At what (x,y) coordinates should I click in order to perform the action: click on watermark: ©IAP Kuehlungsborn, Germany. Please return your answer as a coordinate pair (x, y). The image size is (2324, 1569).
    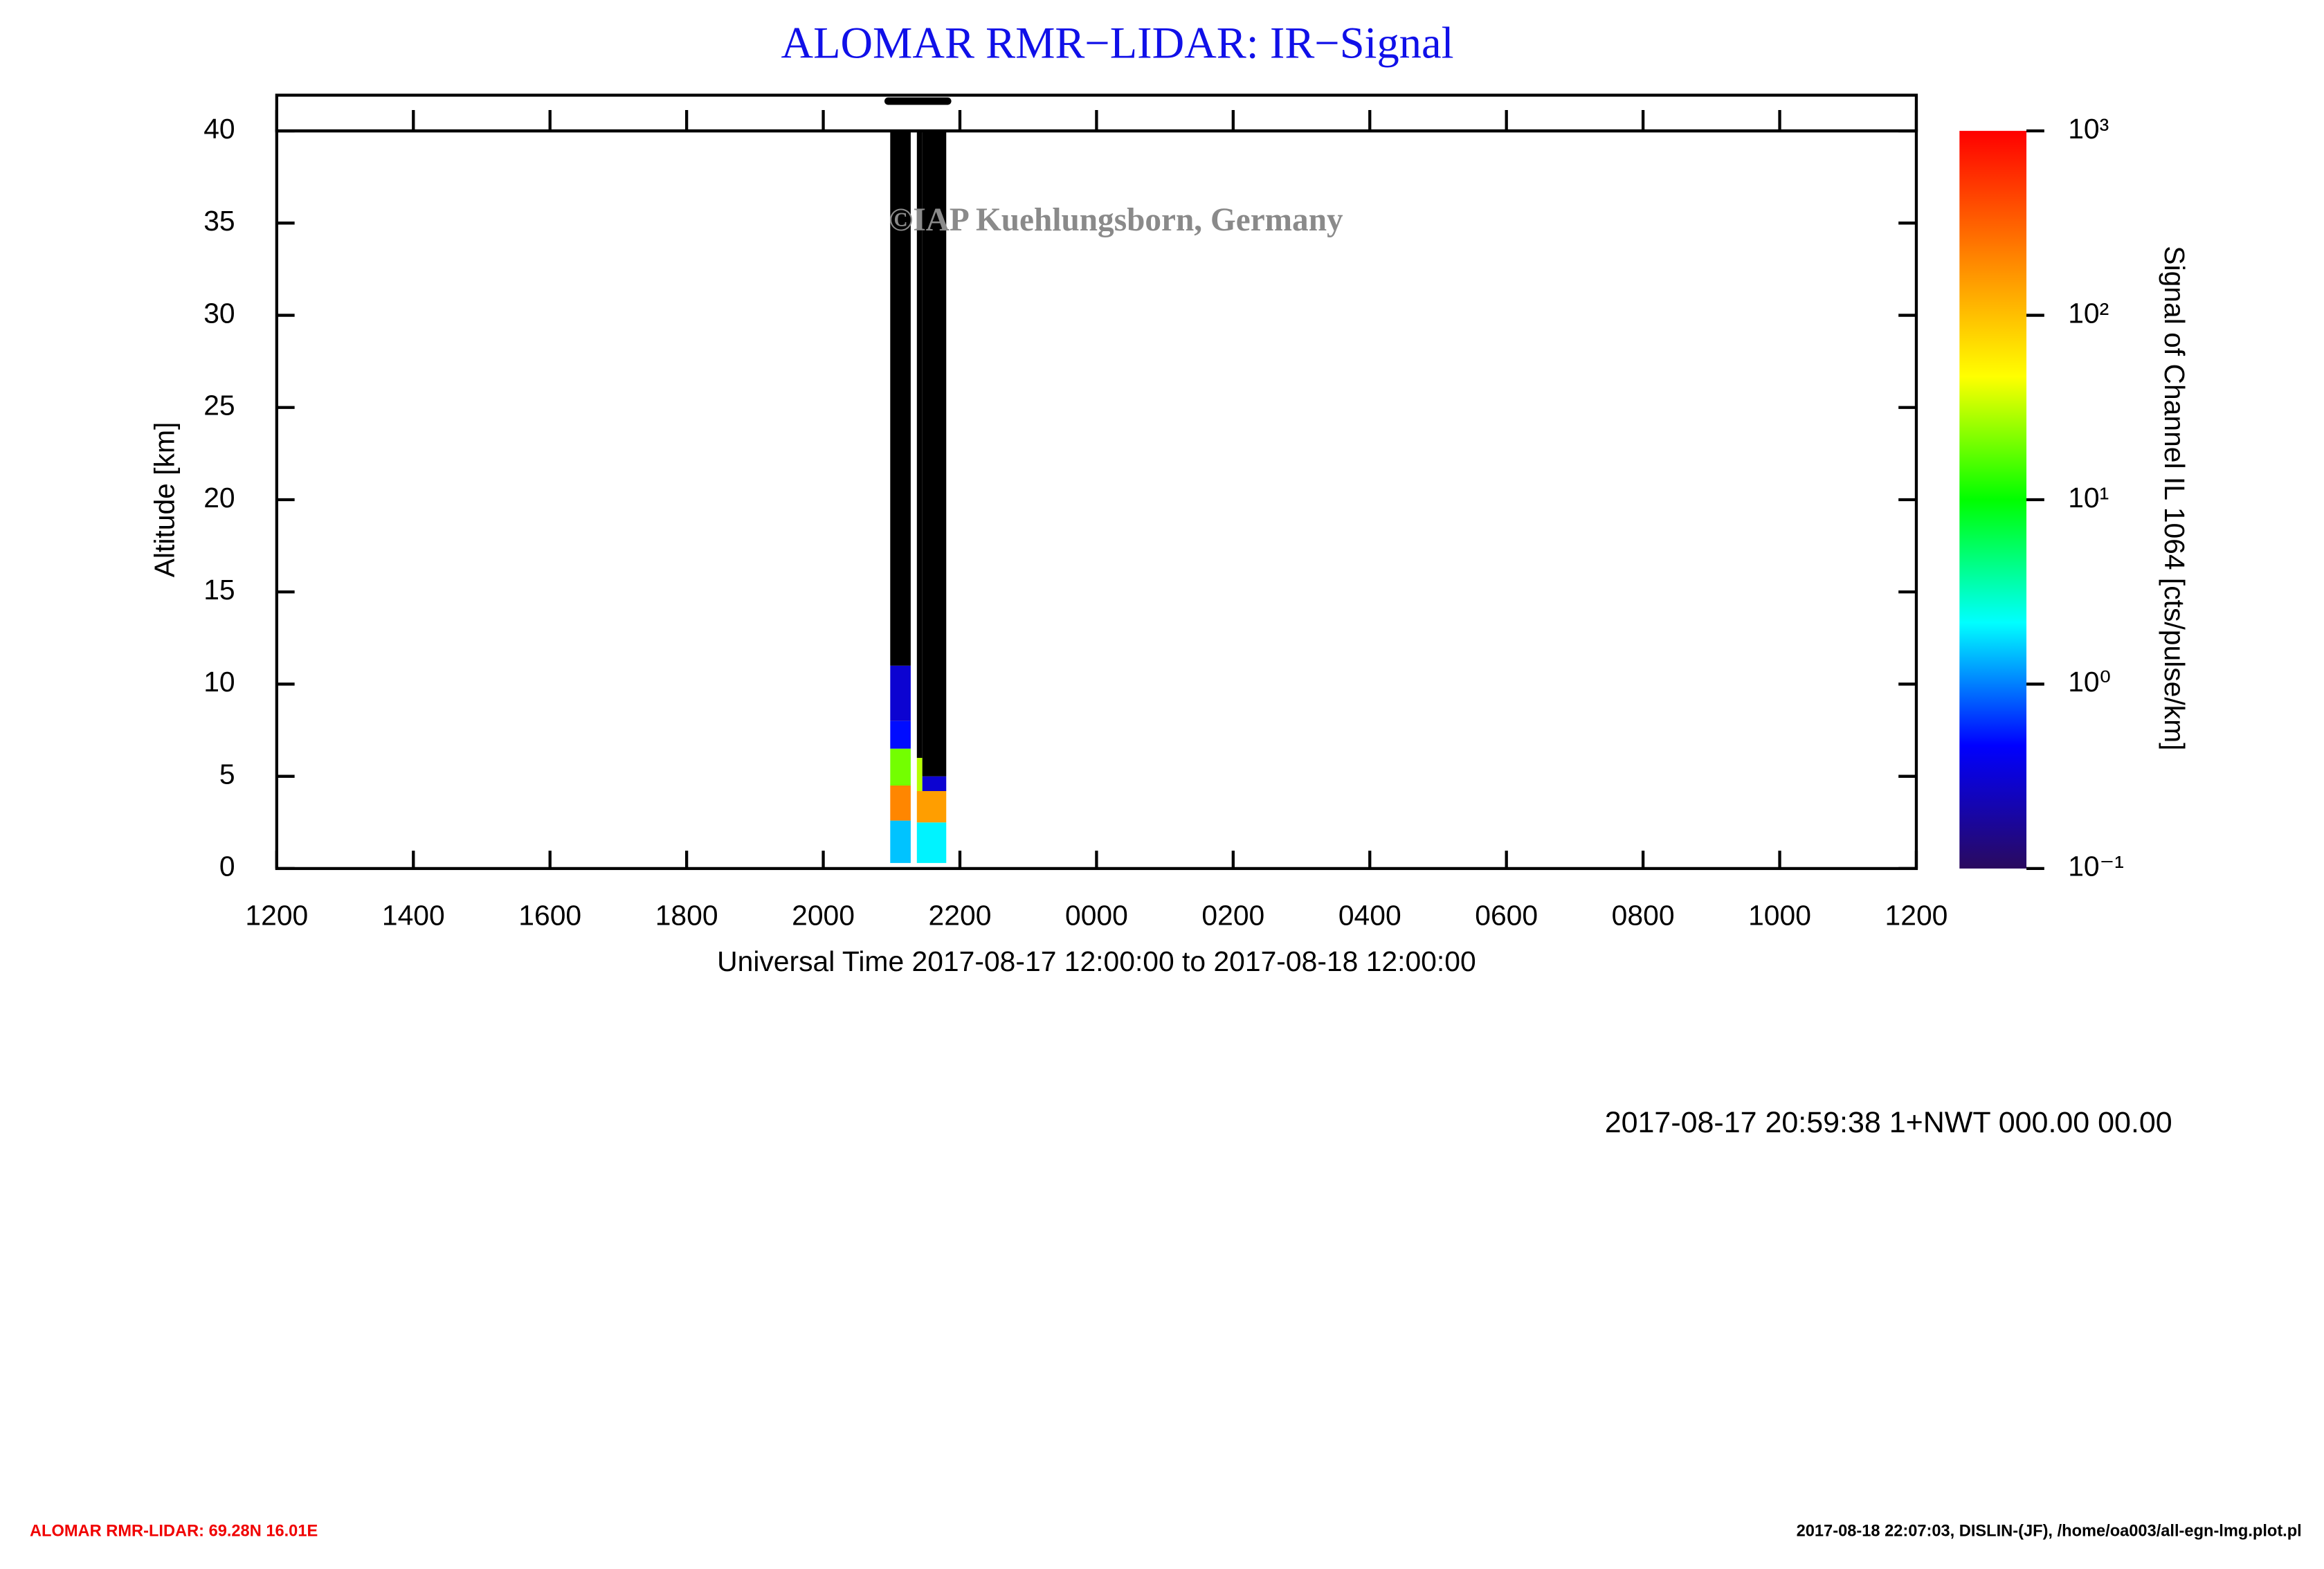
    Looking at the image, I should click on (1116, 220).